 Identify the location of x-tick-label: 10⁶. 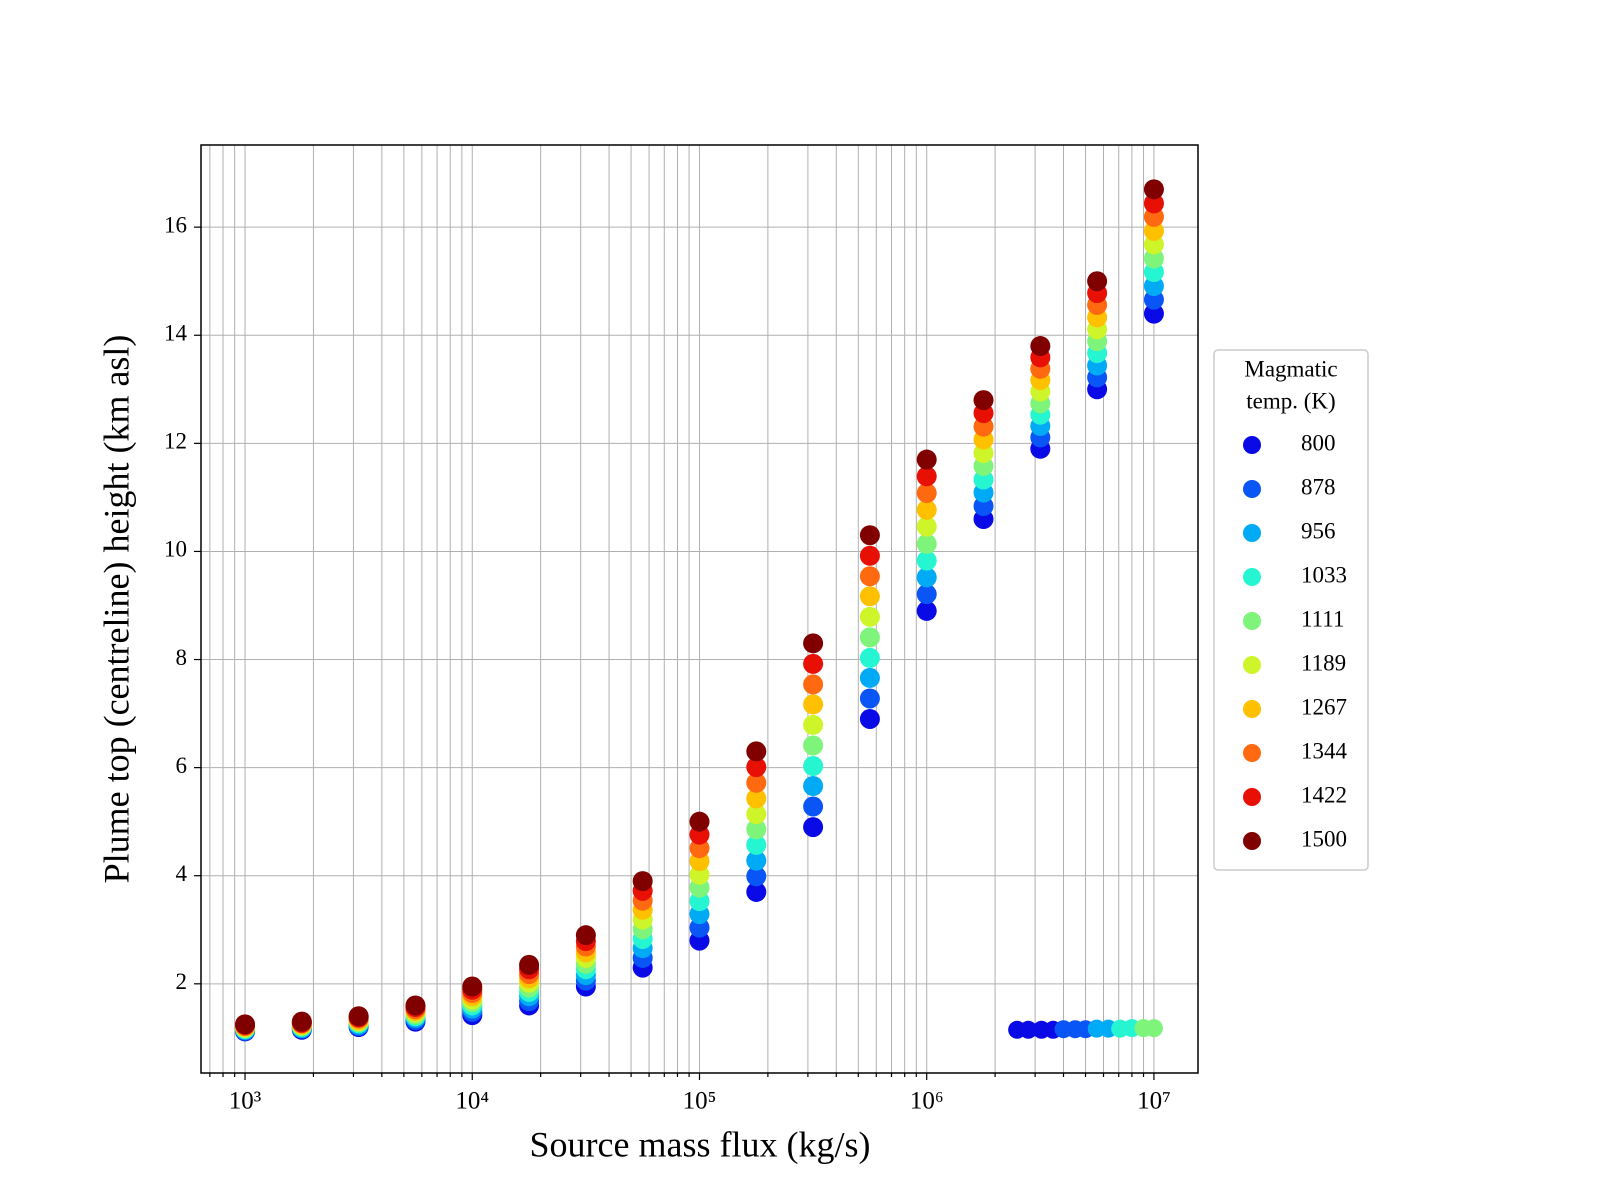
(927, 1101).